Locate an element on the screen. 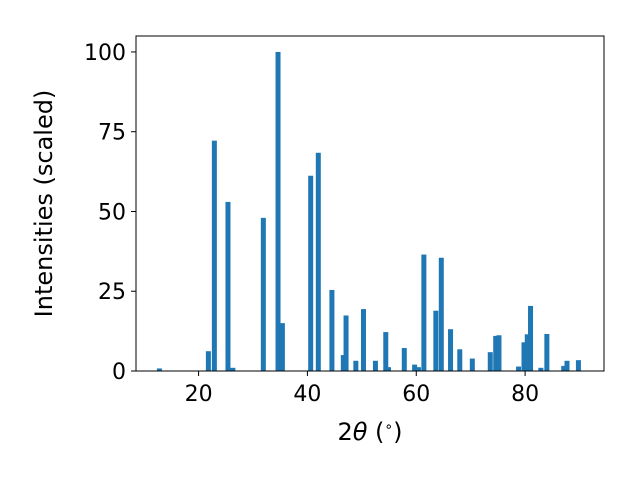 The width and height of the screenshot is (640, 480). y-axis-ticks: 0 25 50 75 100 is located at coordinates (110, 213).